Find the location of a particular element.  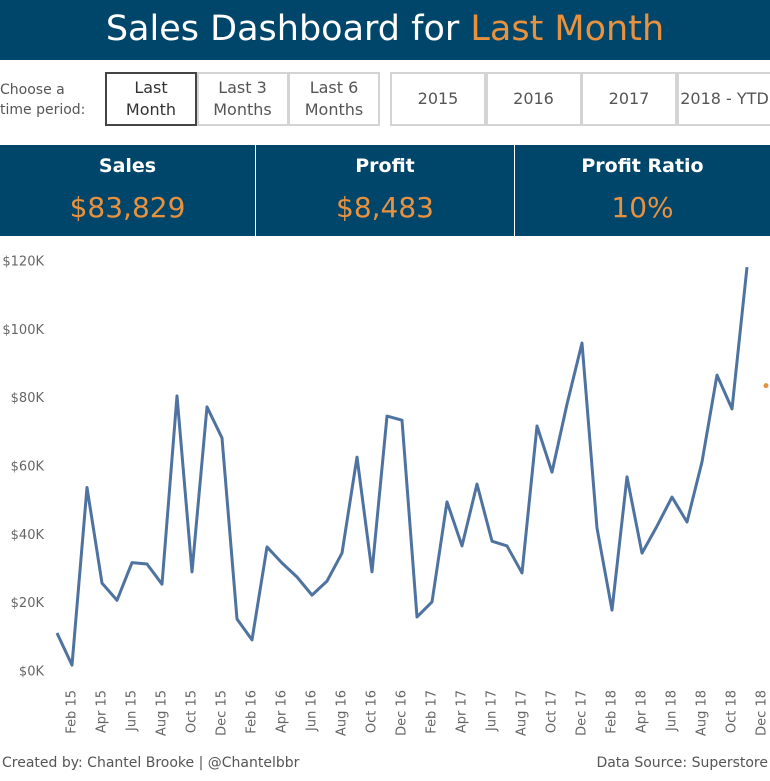

x-tick-label: Dec 17 is located at coordinates (582, 713).